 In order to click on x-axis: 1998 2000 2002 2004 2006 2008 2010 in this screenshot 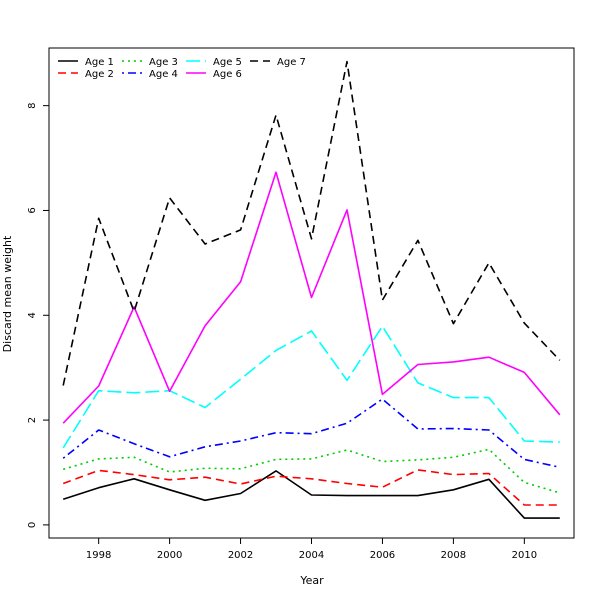, I will do `click(311, 549)`.